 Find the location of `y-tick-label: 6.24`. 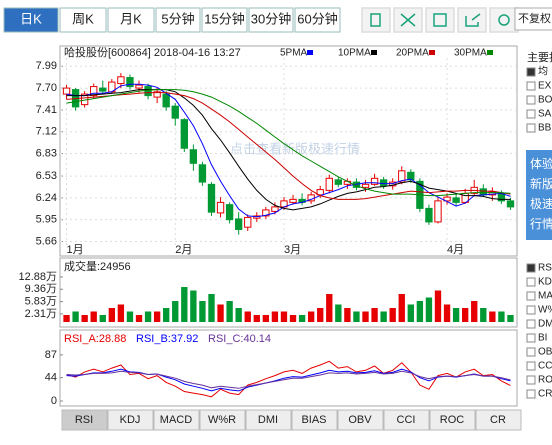

y-tick-label: 6.24 is located at coordinates (46, 198).